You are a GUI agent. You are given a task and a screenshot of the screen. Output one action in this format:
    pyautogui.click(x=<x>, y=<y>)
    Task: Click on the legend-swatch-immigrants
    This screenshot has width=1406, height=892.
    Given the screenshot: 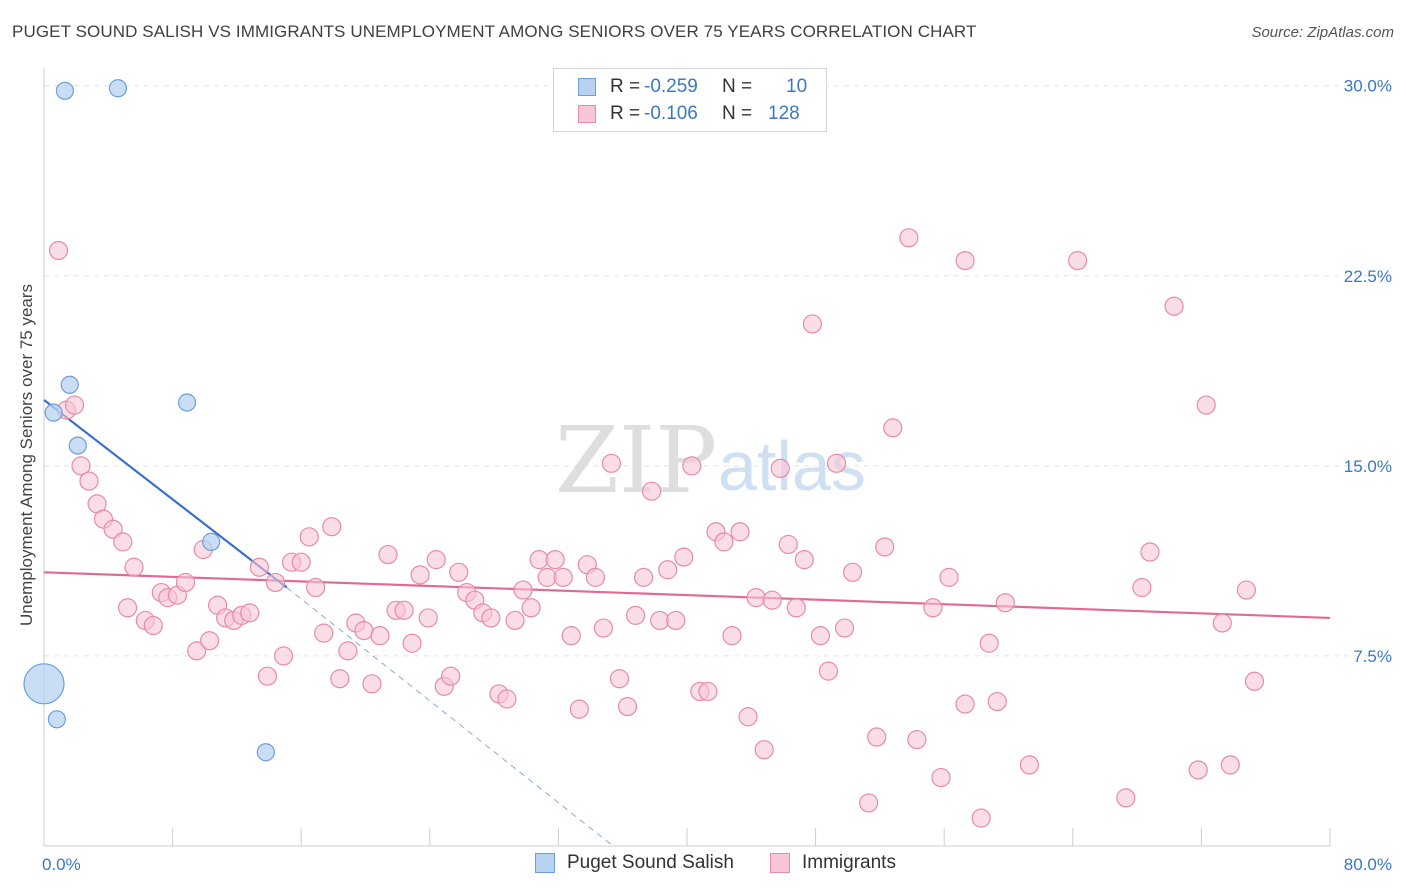 What is the action you would take?
    pyautogui.click(x=587, y=114)
    